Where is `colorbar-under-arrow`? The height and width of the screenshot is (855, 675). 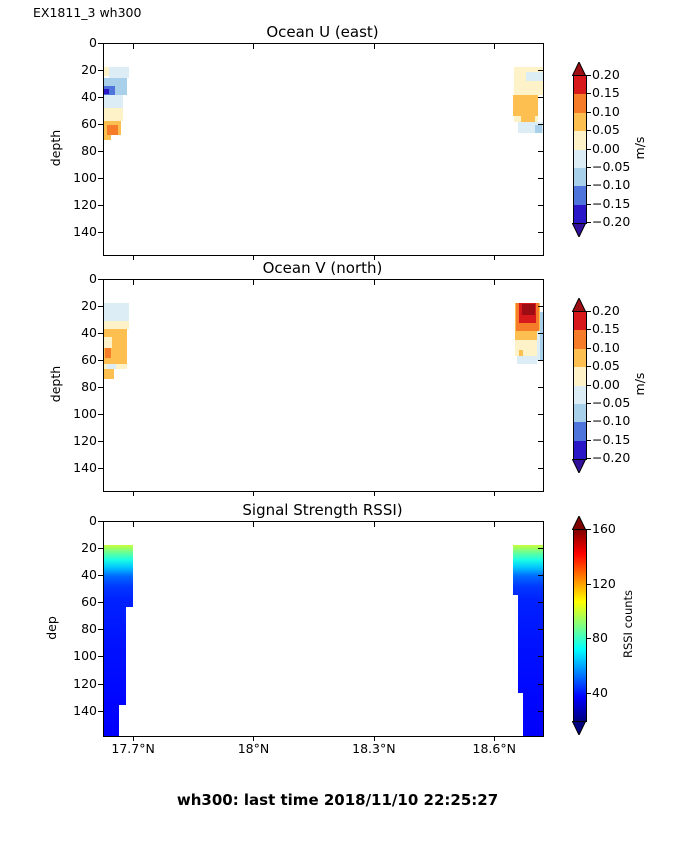
colorbar-under-arrow is located at coordinates (579, 230).